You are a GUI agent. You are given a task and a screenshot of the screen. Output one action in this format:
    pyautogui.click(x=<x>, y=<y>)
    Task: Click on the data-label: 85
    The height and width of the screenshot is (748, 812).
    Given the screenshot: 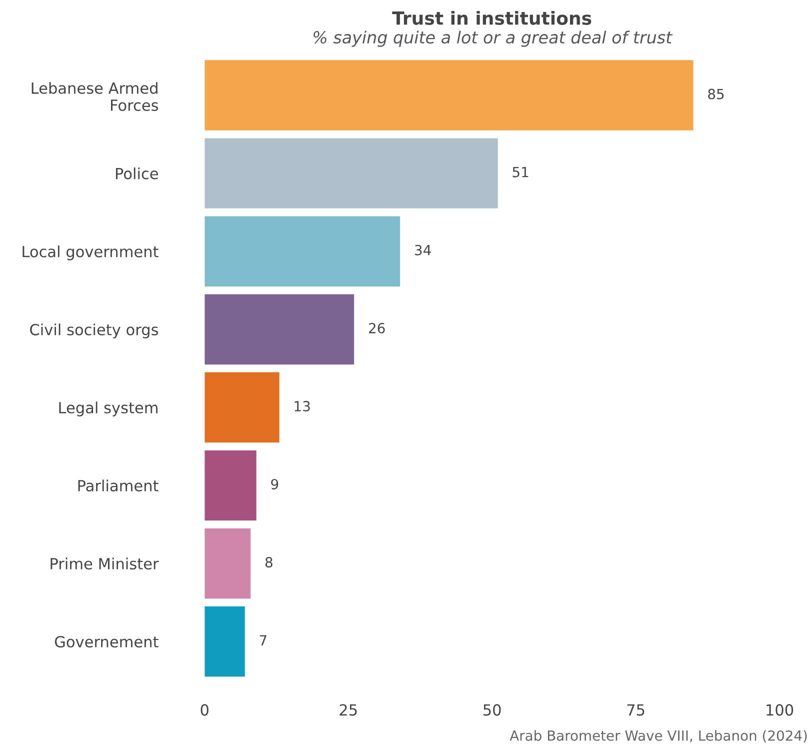 What is the action you would take?
    pyautogui.click(x=716, y=94)
    